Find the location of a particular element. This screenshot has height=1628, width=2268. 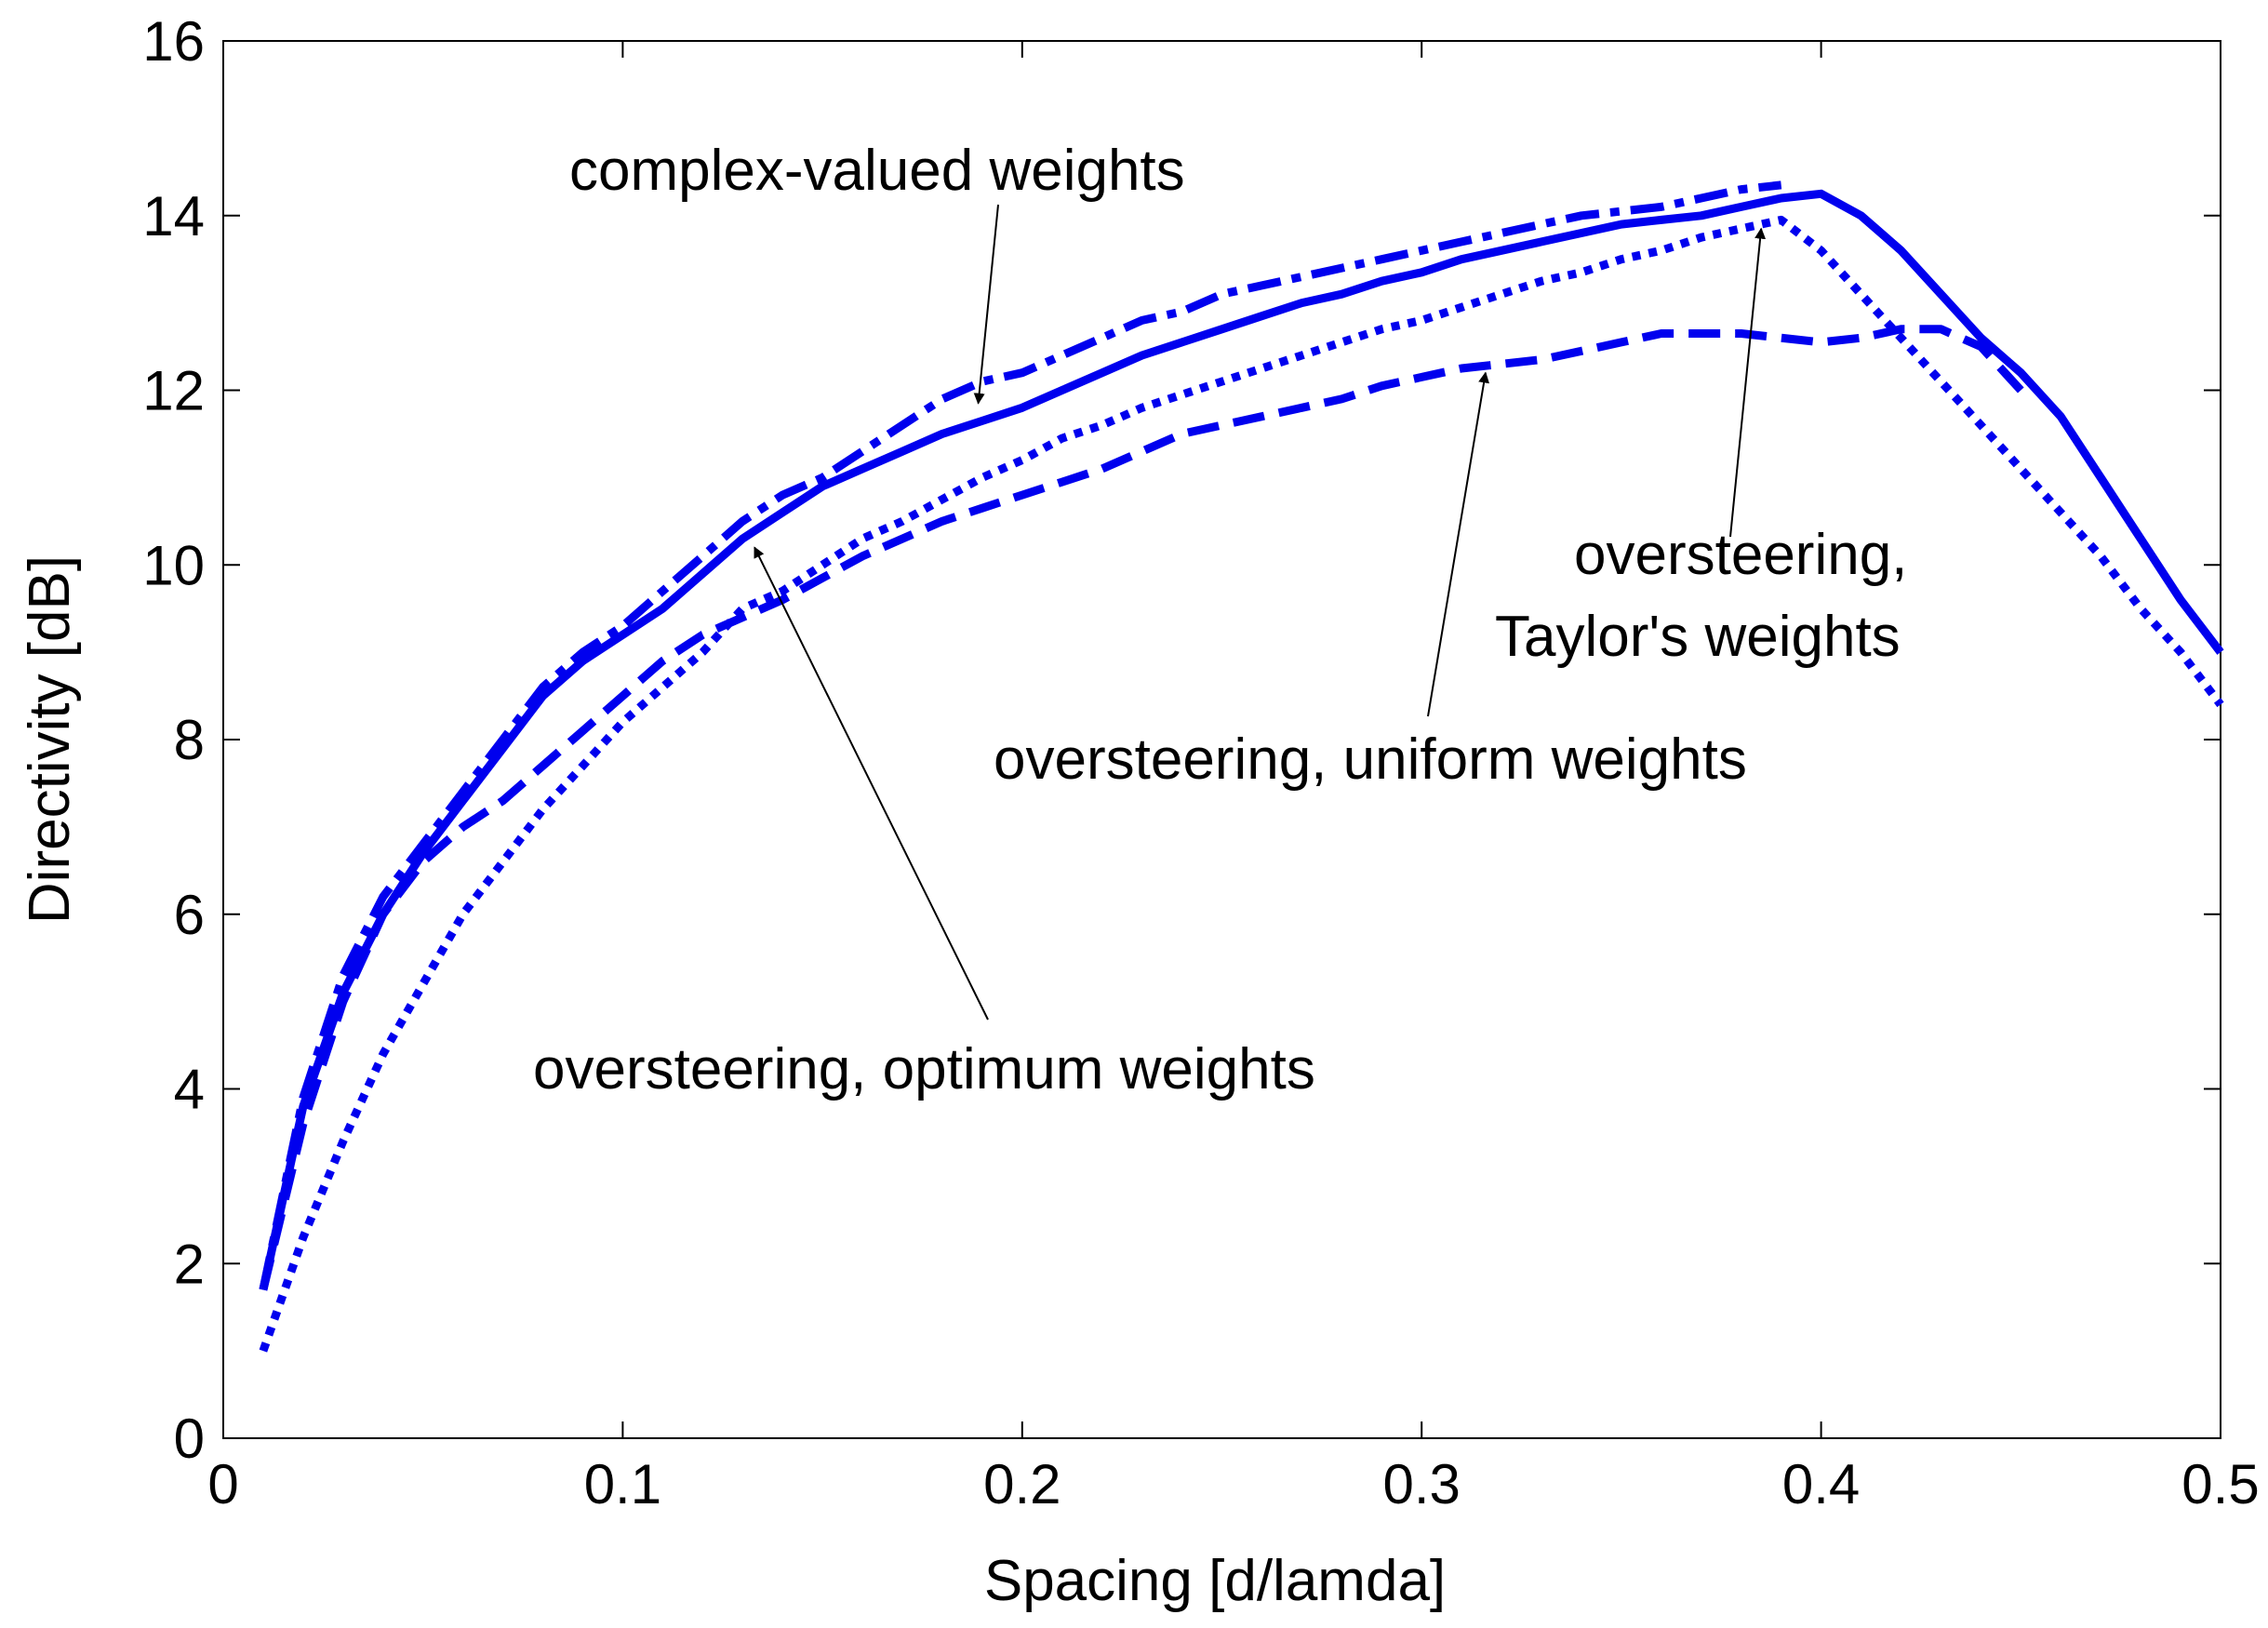

y-tick-label: 10 is located at coordinates (174, 565).